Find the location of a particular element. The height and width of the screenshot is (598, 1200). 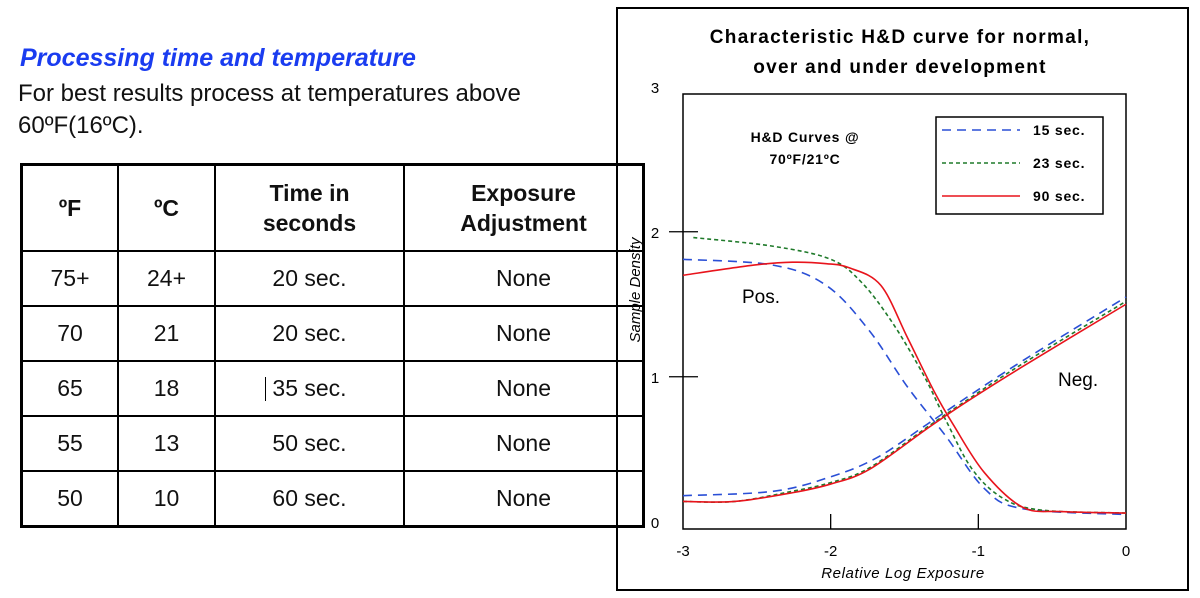

table-cell: 24+ is located at coordinates (166, 278).